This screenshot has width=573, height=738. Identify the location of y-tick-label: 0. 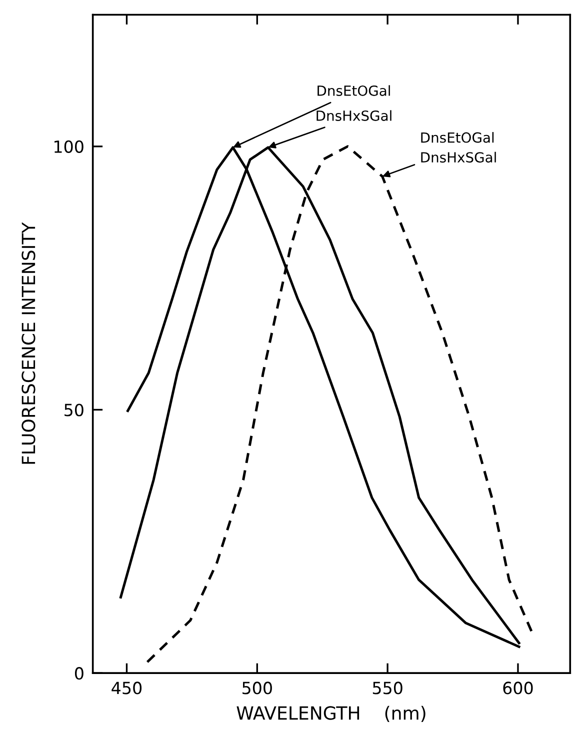
(79, 673).